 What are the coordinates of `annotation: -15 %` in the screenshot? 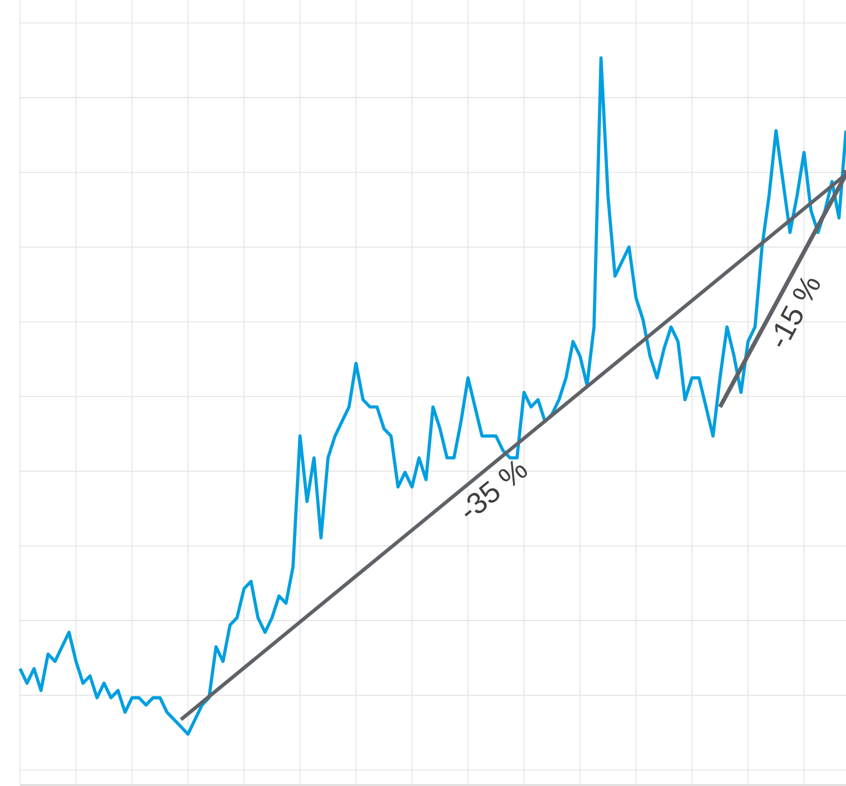 It's located at (797, 312).